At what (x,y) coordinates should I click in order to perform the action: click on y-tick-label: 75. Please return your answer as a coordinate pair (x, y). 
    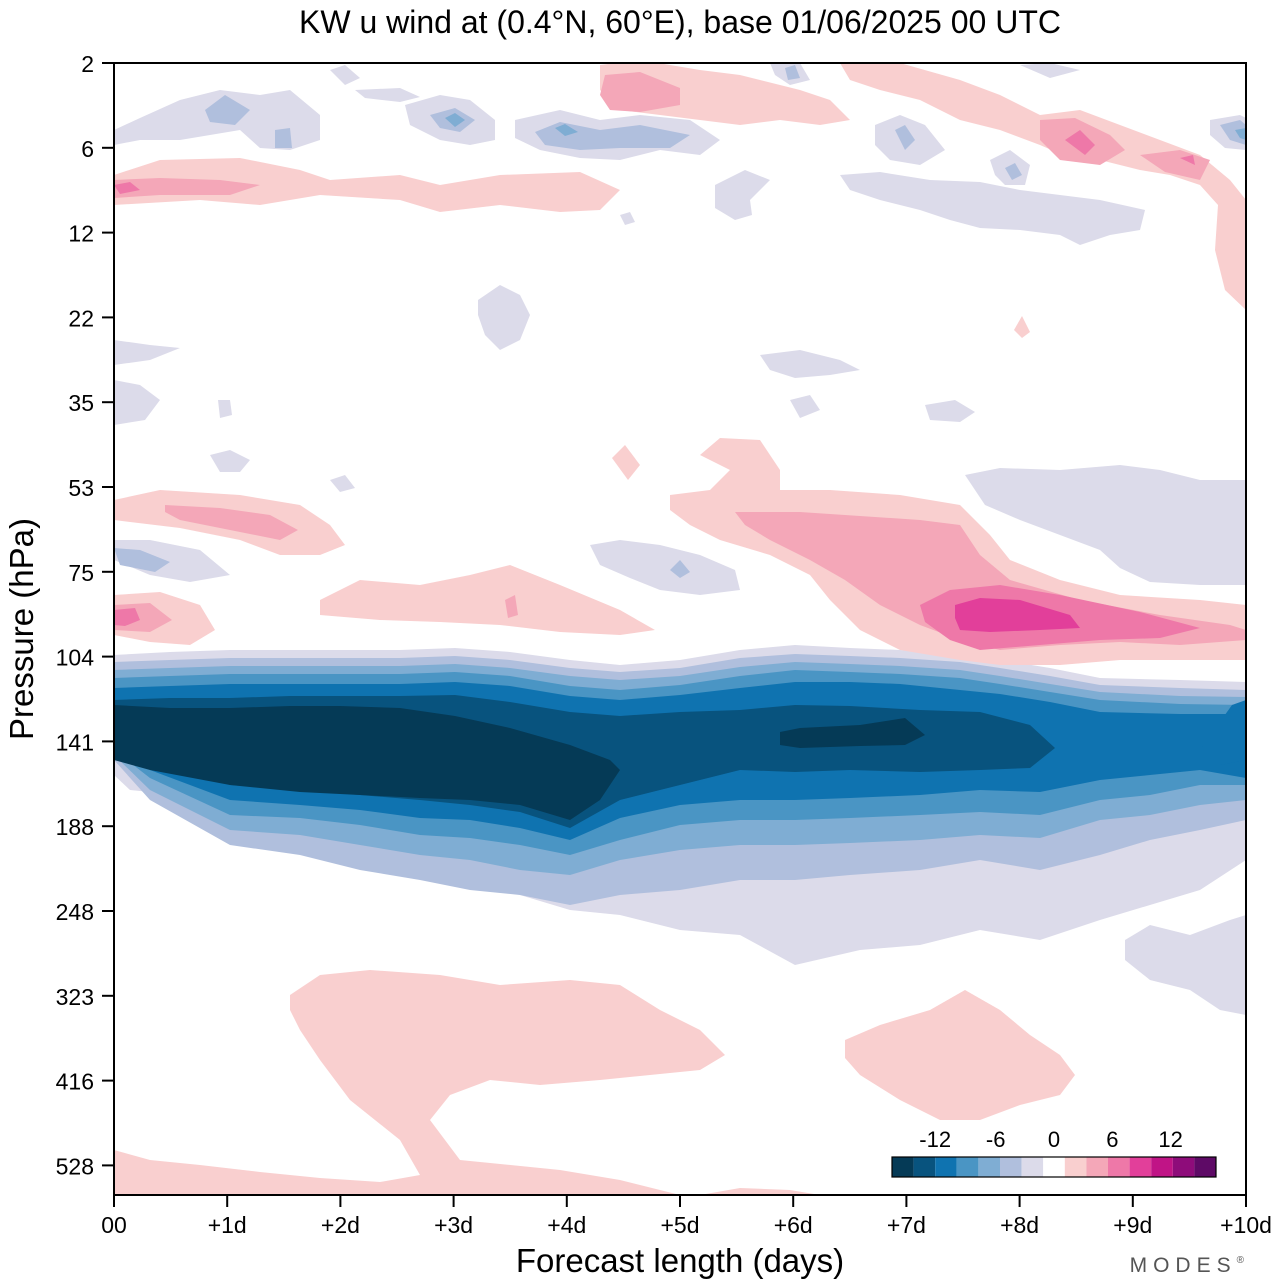
    Looking at the image, I should click on (81, 573).